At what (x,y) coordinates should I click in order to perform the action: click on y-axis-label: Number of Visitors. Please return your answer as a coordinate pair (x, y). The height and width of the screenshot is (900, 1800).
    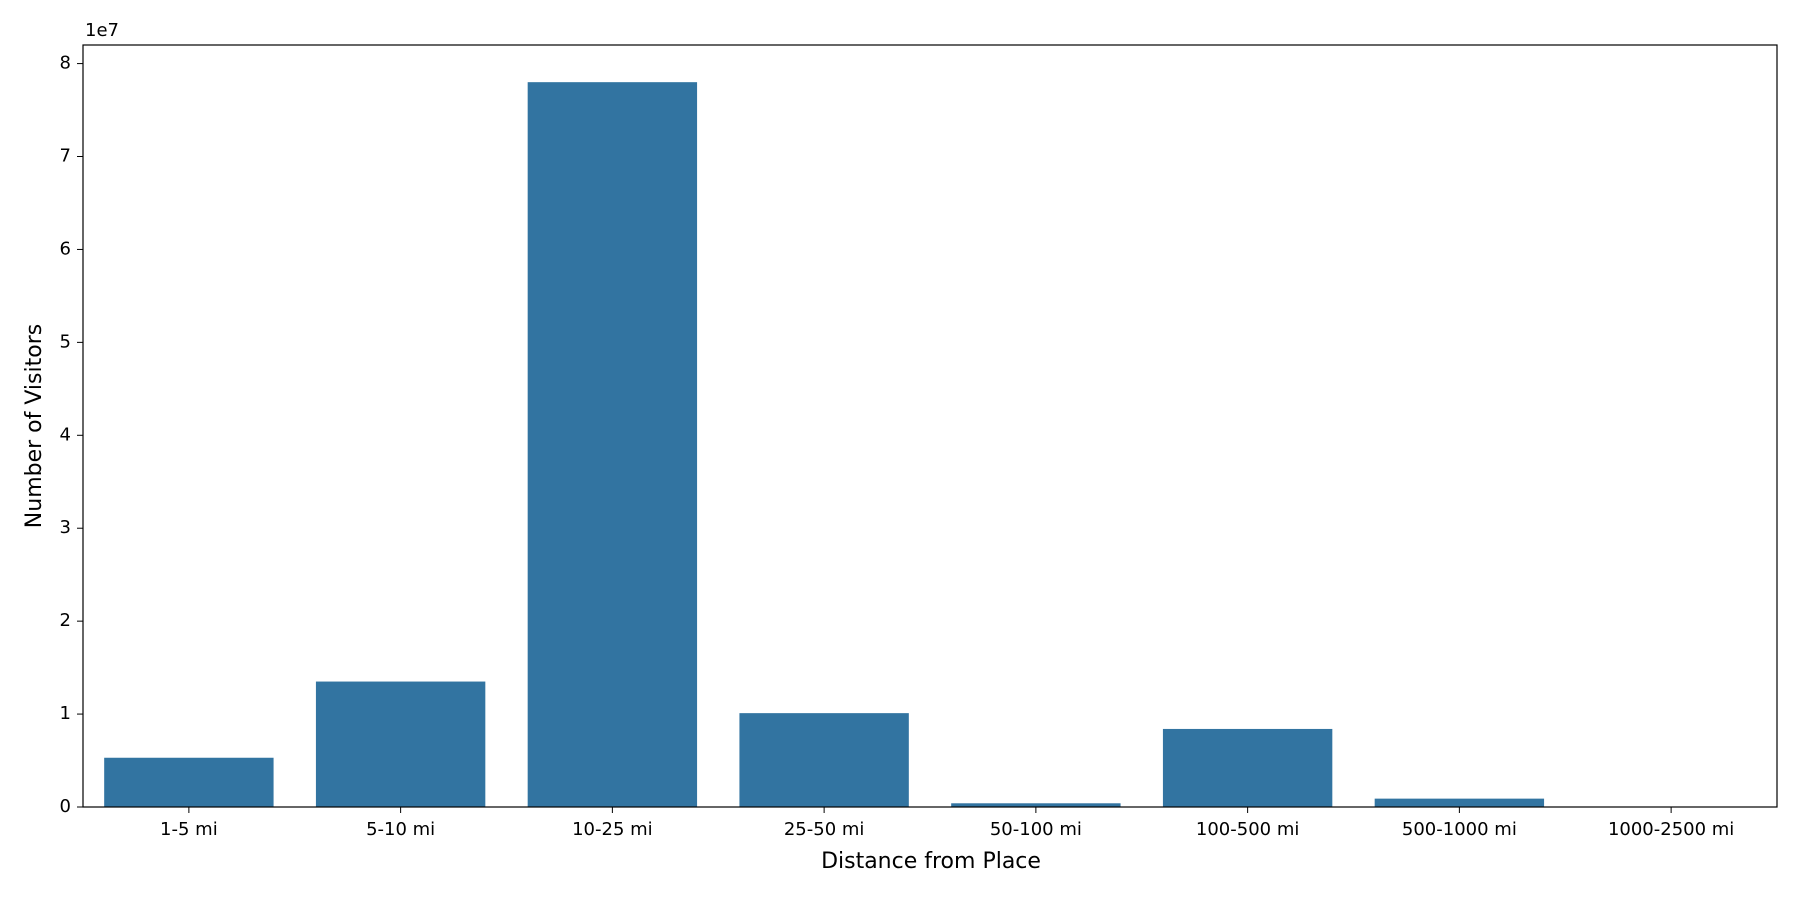
    Looking at the image, I should click on (34, 426).